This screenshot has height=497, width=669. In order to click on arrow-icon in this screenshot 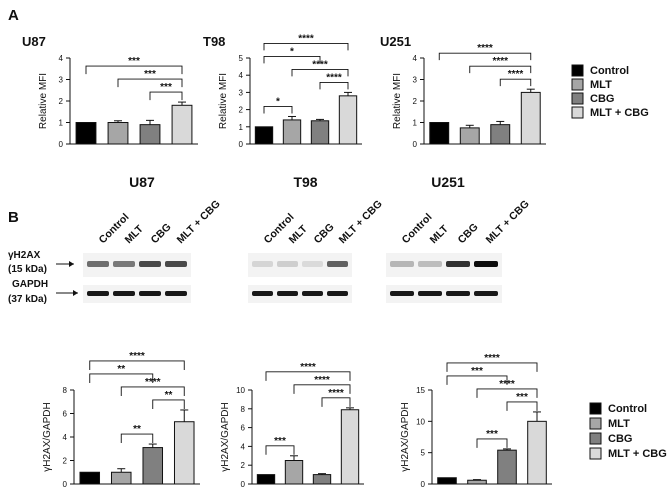, I will do `click(71, 264)`.